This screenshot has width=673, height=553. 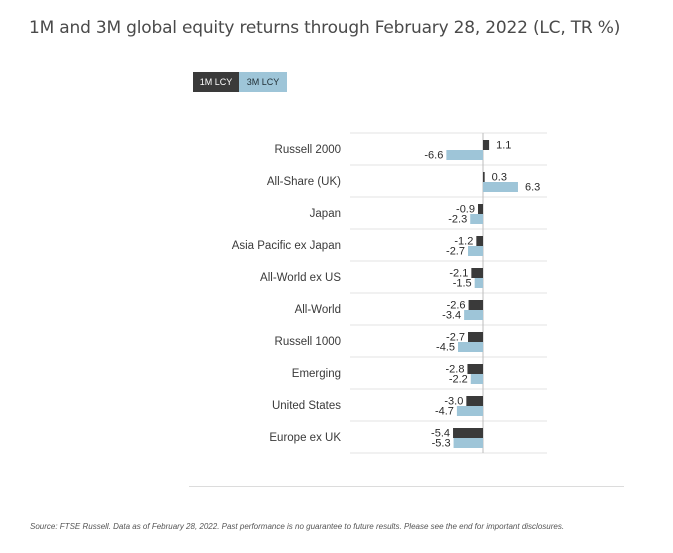 I want to click on category-label: Asia Pacific ex Japan, so click(x=286, y=246).